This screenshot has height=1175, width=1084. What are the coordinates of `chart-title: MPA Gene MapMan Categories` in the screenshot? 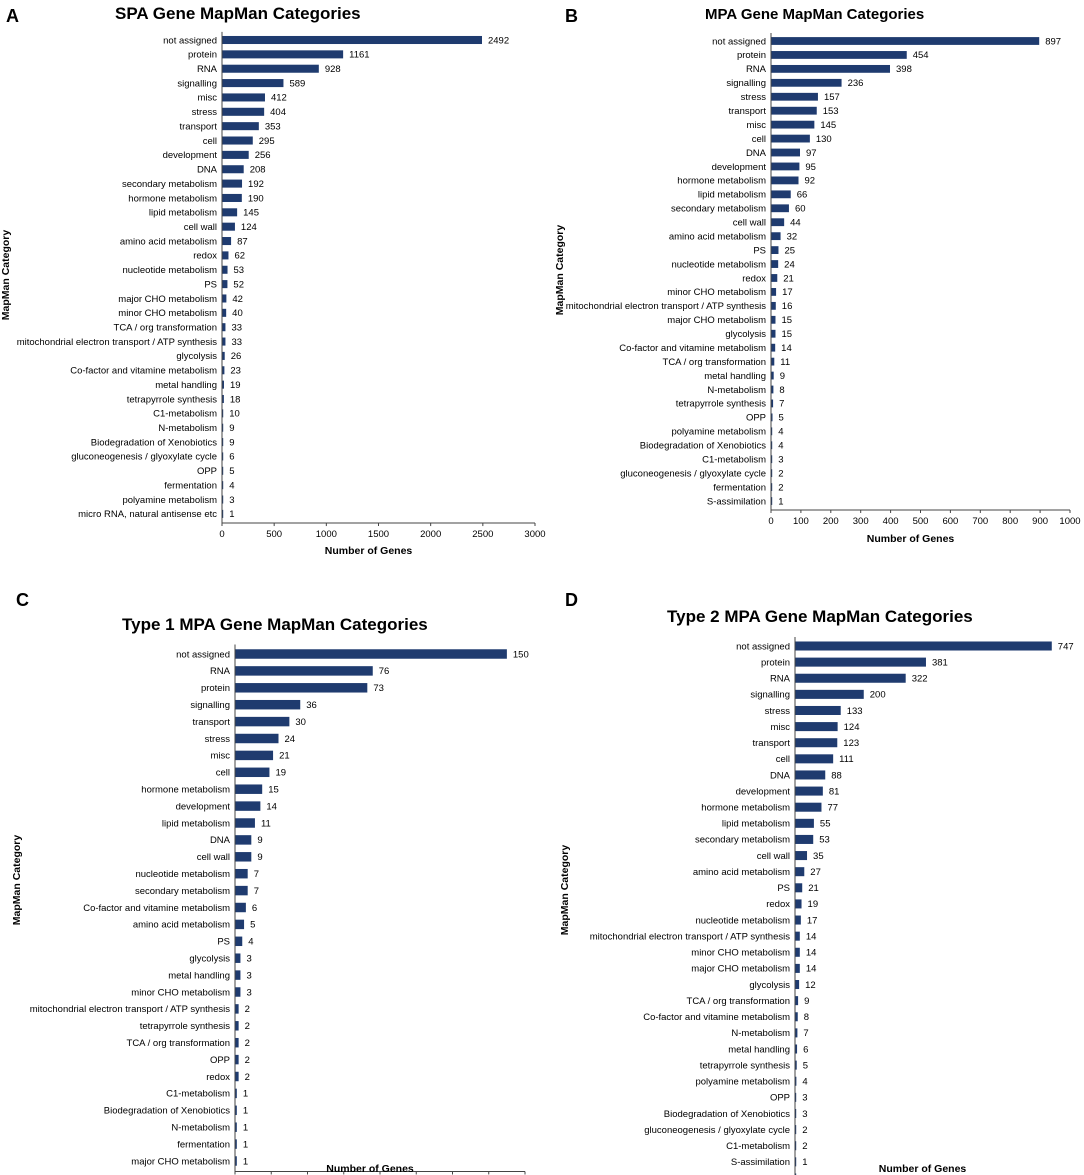 It's located at (814, 14).